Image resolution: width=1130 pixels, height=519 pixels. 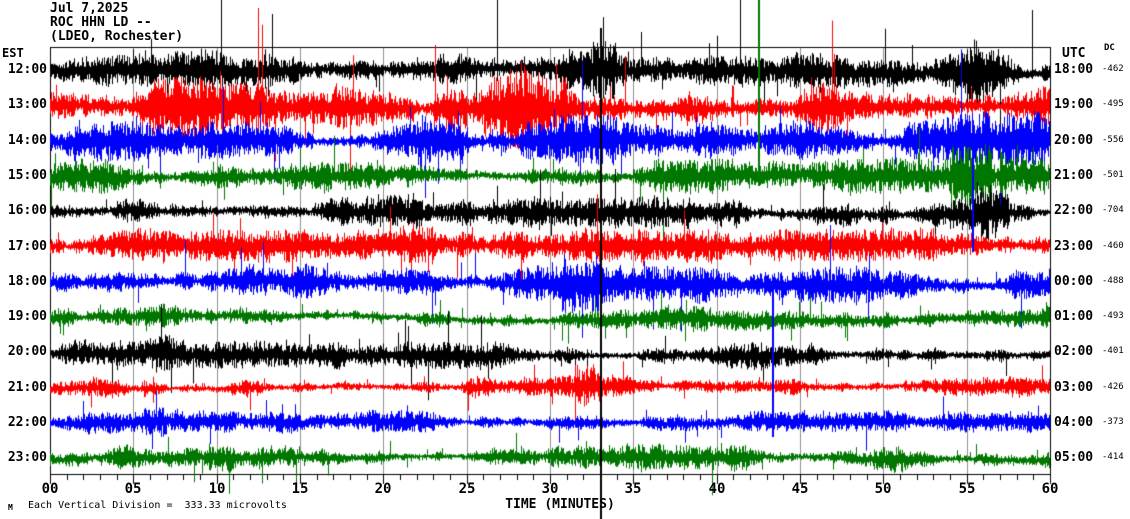 What do you see at coordinates (1113, 245) in the screenshot?
I see `dc-value: -460` at bounding box center [1113, 245].